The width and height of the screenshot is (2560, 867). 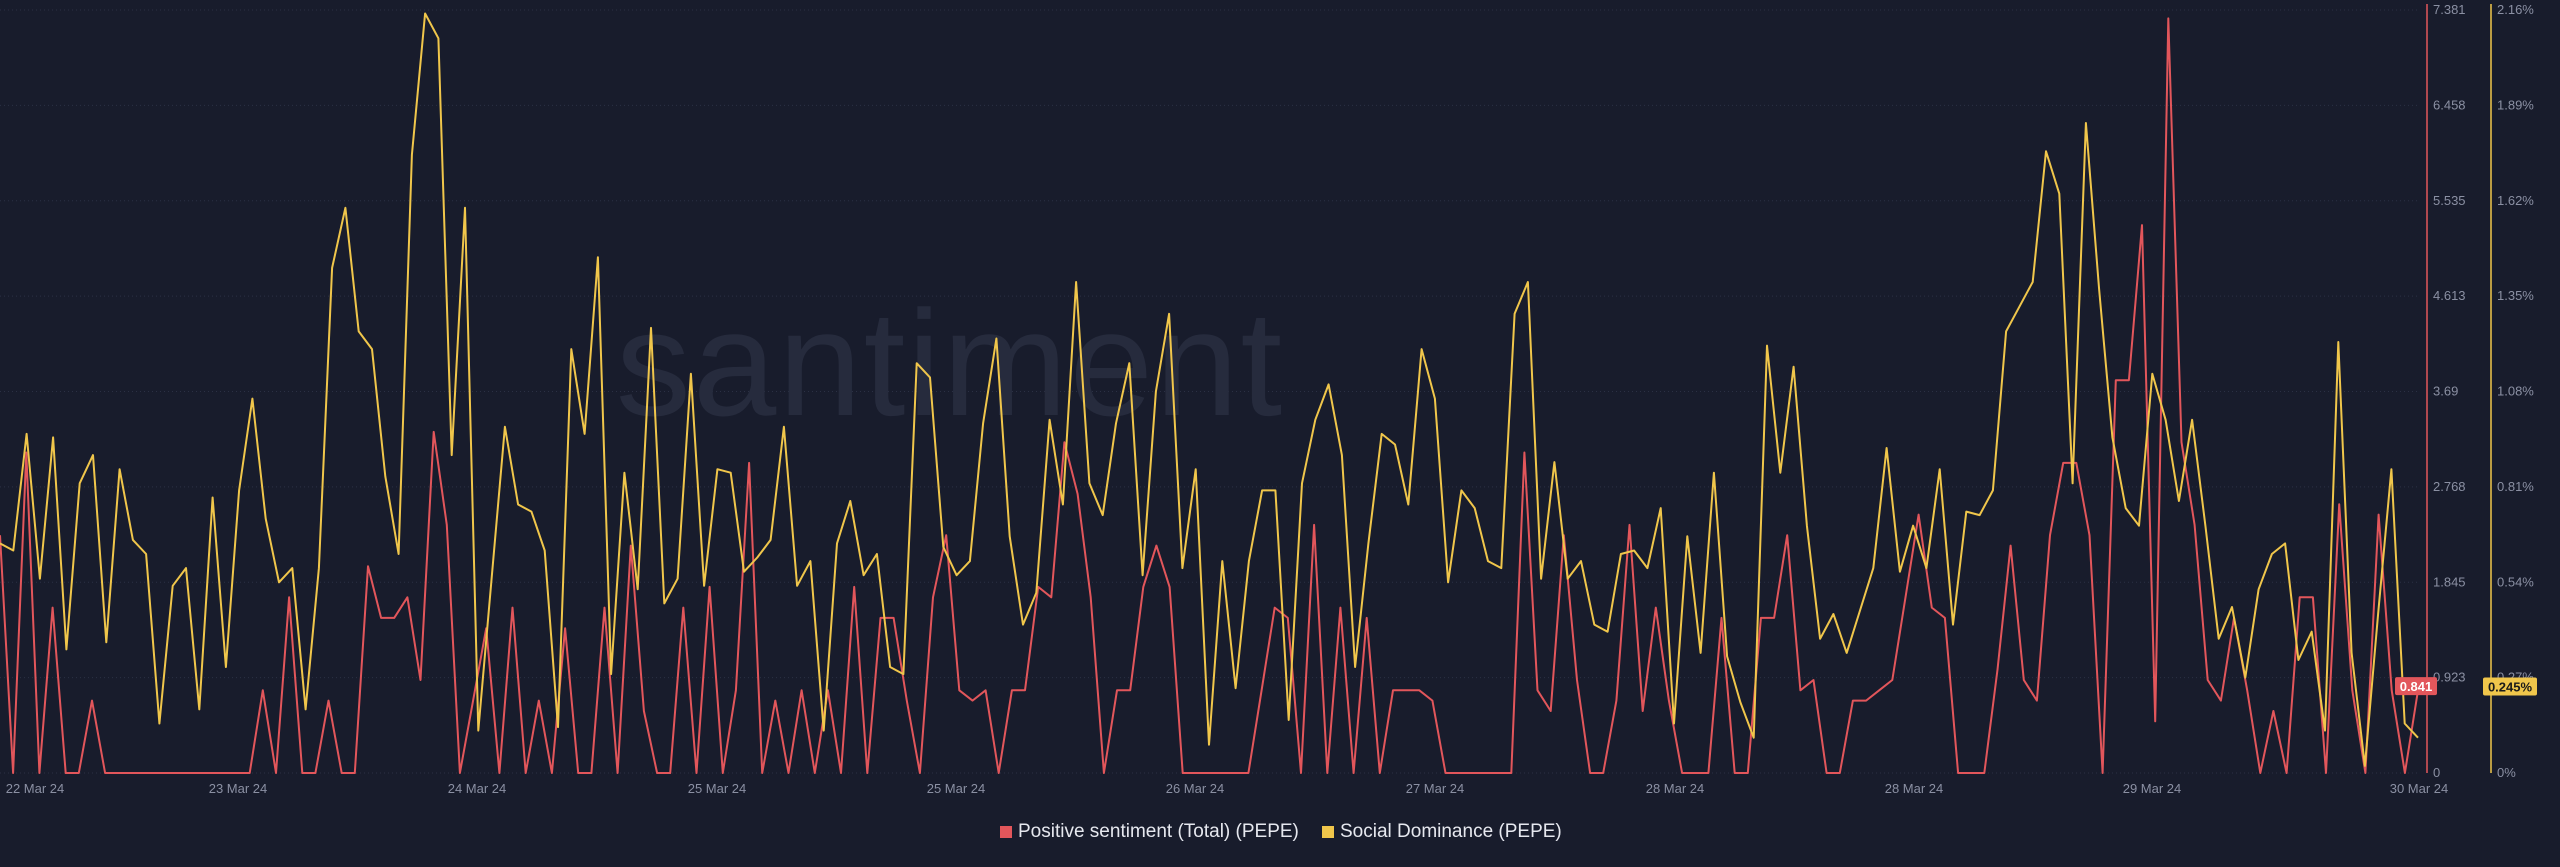 What do you see at coordinates (35, 788) in the screenshot?
I see `x-axis-tick: 22 Mar 24` at bounding box center [35, 788].